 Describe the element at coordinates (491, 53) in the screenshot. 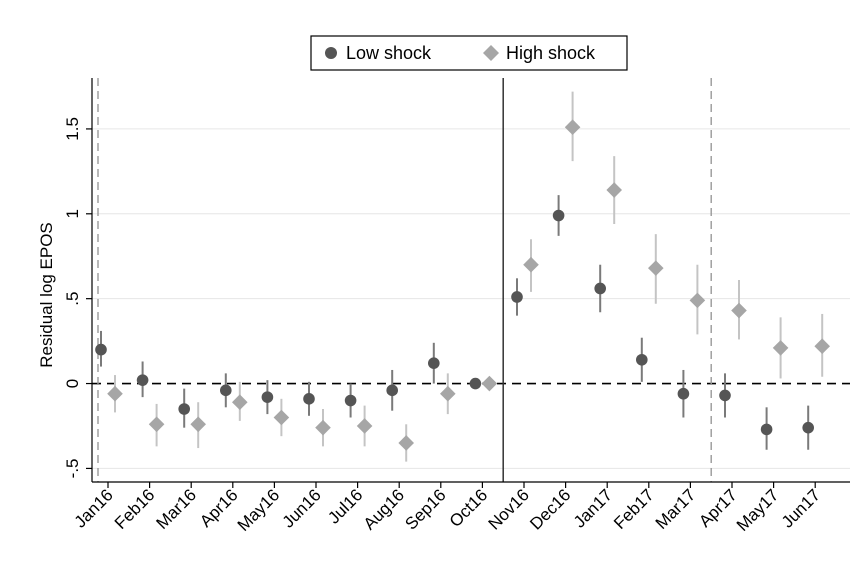

I see `legend-high-shock-marker` at that location.